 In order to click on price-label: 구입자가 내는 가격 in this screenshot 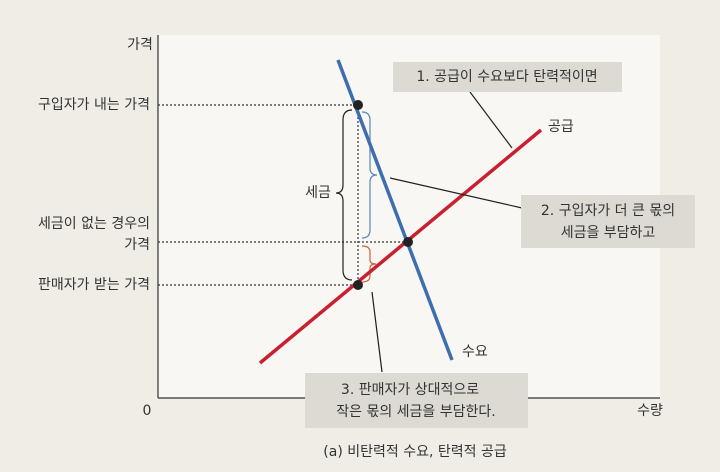, I will do `click(94, 105)`.